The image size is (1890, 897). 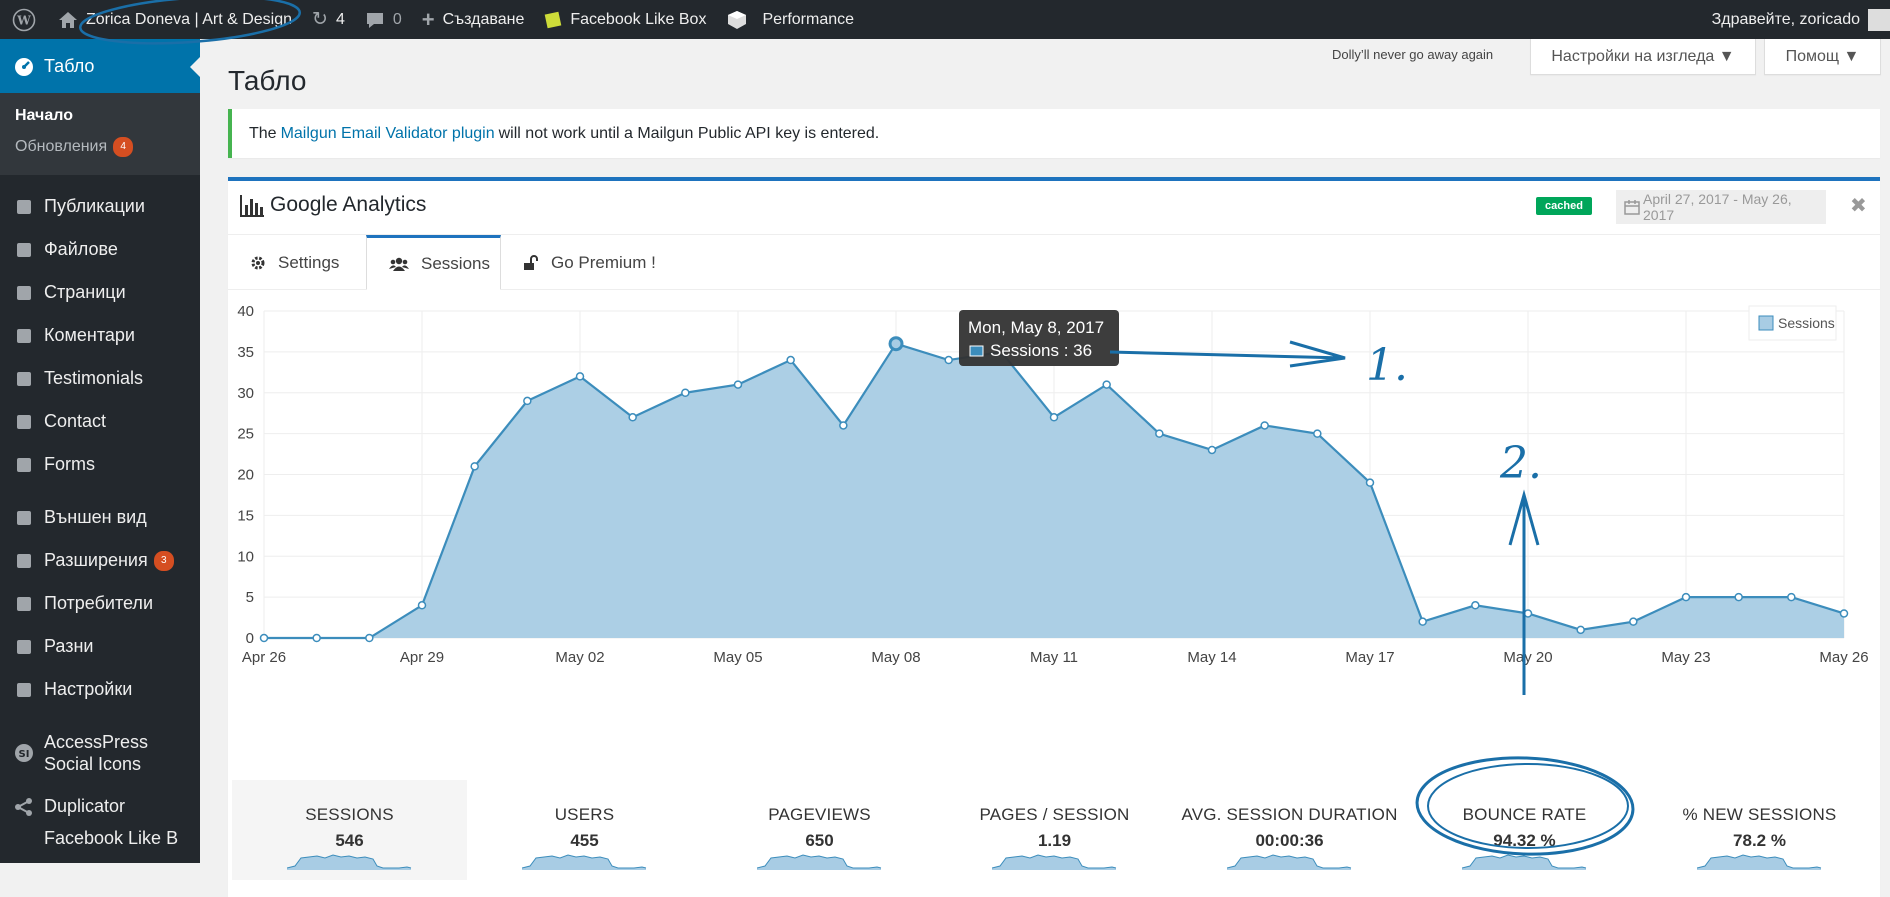 I want to click on stat-sessions: SESSIONS 546, so click(x=349, y=830).